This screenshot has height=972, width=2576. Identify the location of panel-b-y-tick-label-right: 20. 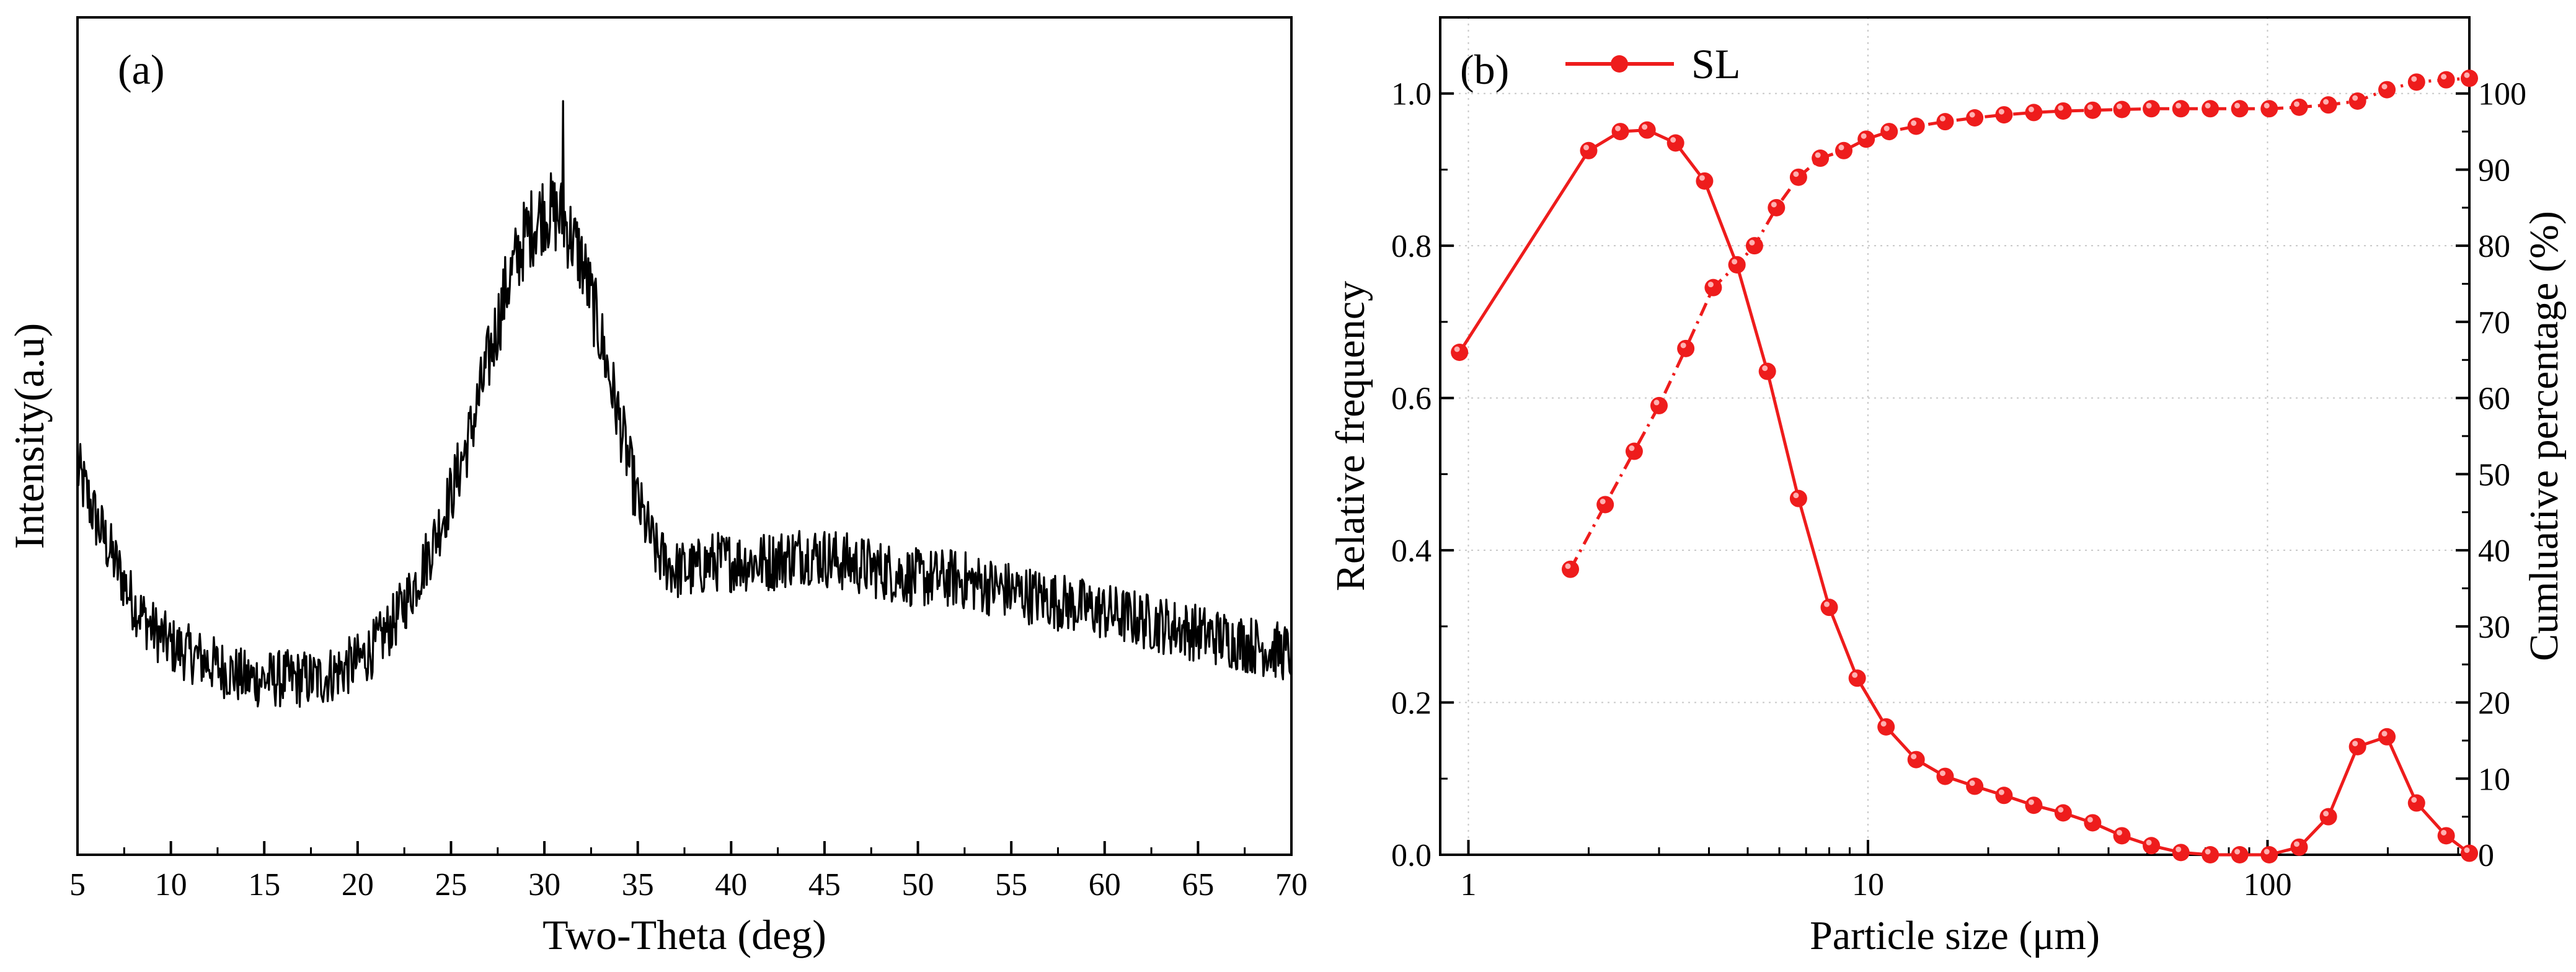
(2494, 703).